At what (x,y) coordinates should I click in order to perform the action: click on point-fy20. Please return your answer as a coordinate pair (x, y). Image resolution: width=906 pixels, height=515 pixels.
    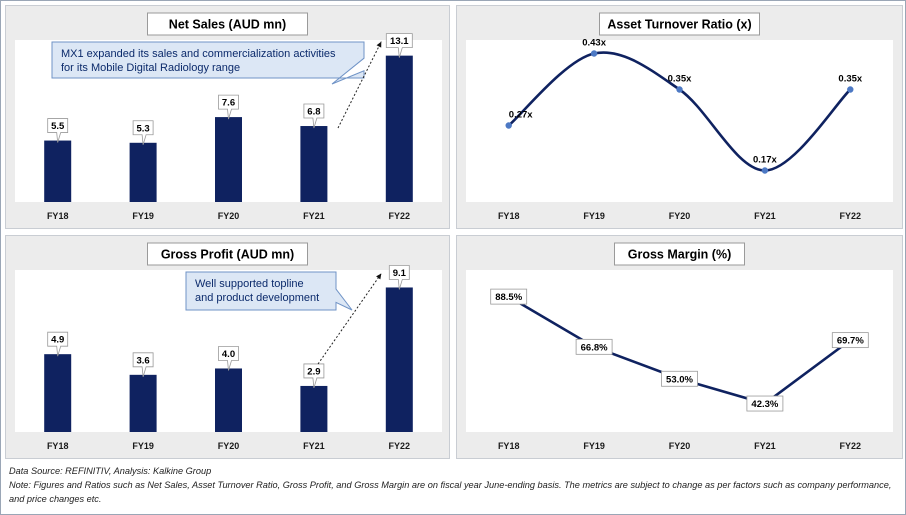
    Looking at the image, I should click on (679, 89).